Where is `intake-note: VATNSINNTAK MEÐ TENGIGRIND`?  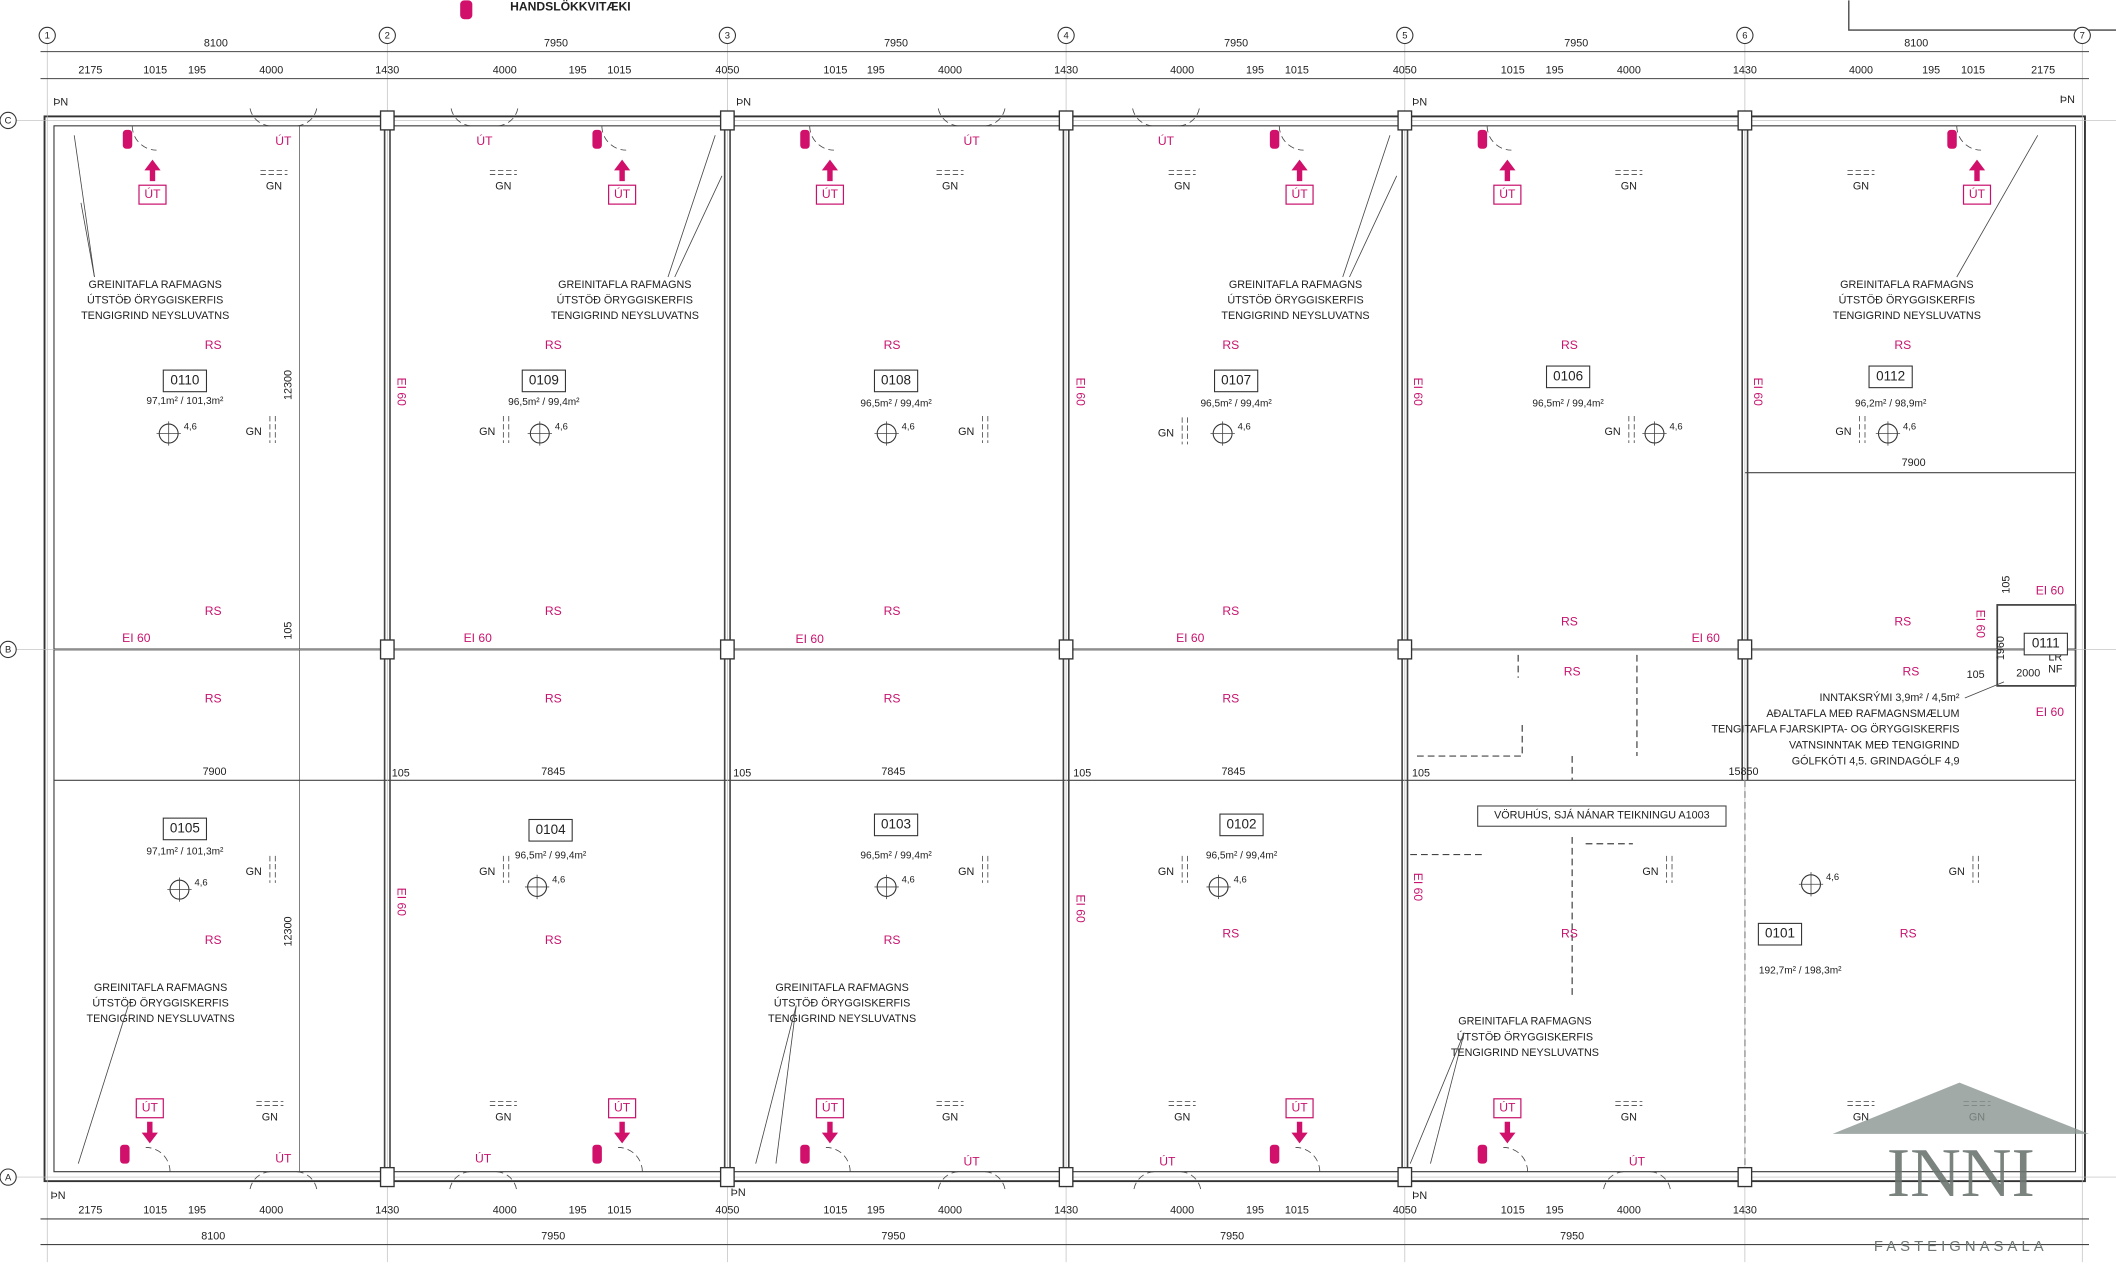 intake-note: VATNSINNTAK MEÐ TENGIGRIND is located at coordinates (1874, 746).